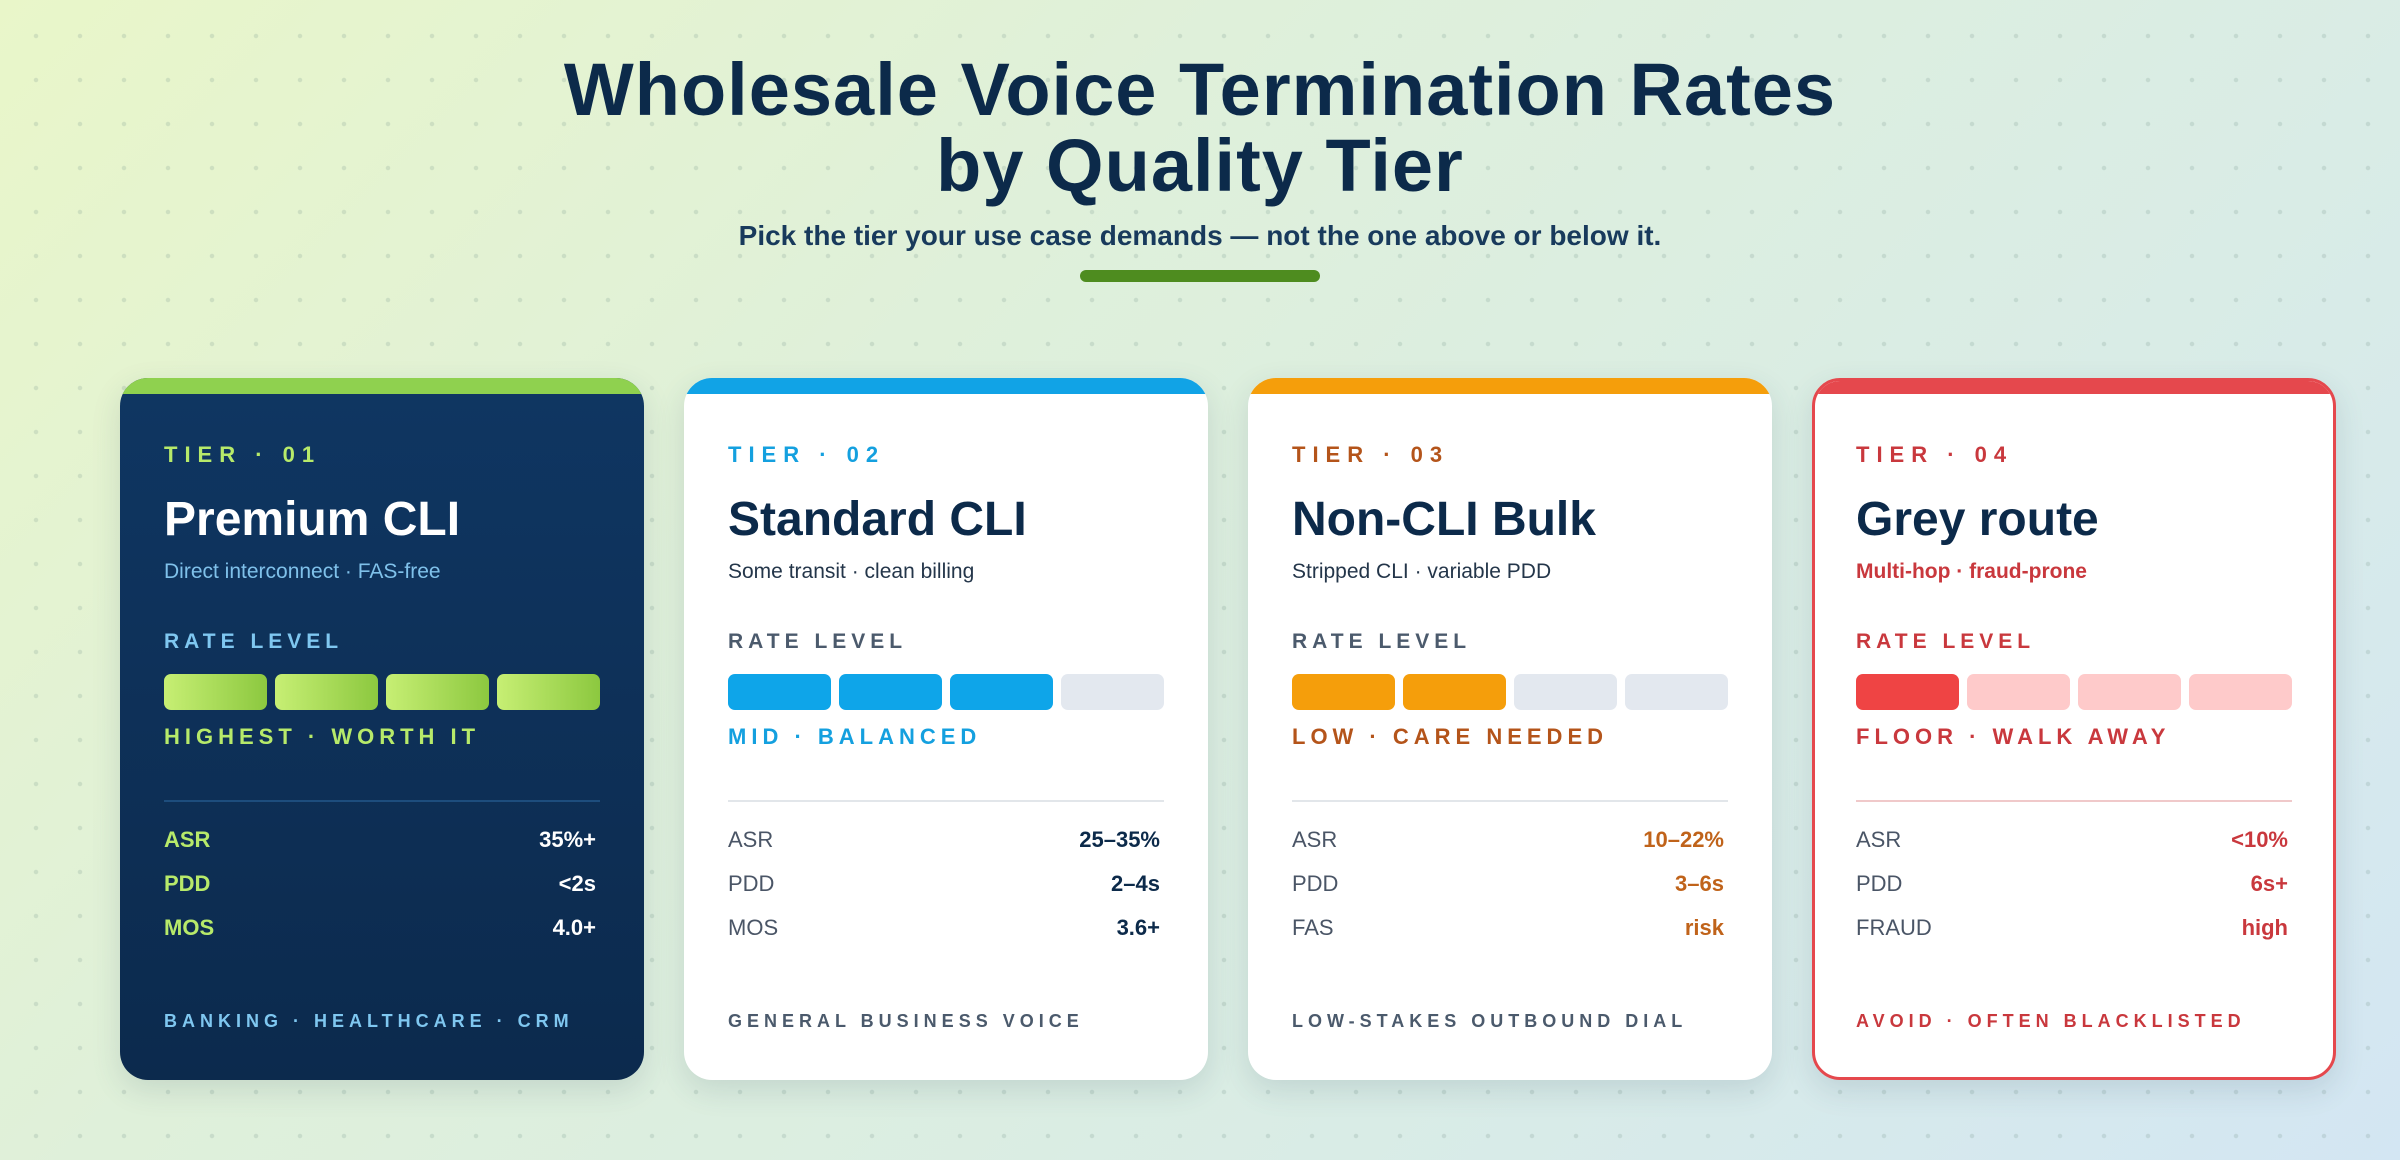  I want to click on tier-number: TIER · 02, so click(807, 454).